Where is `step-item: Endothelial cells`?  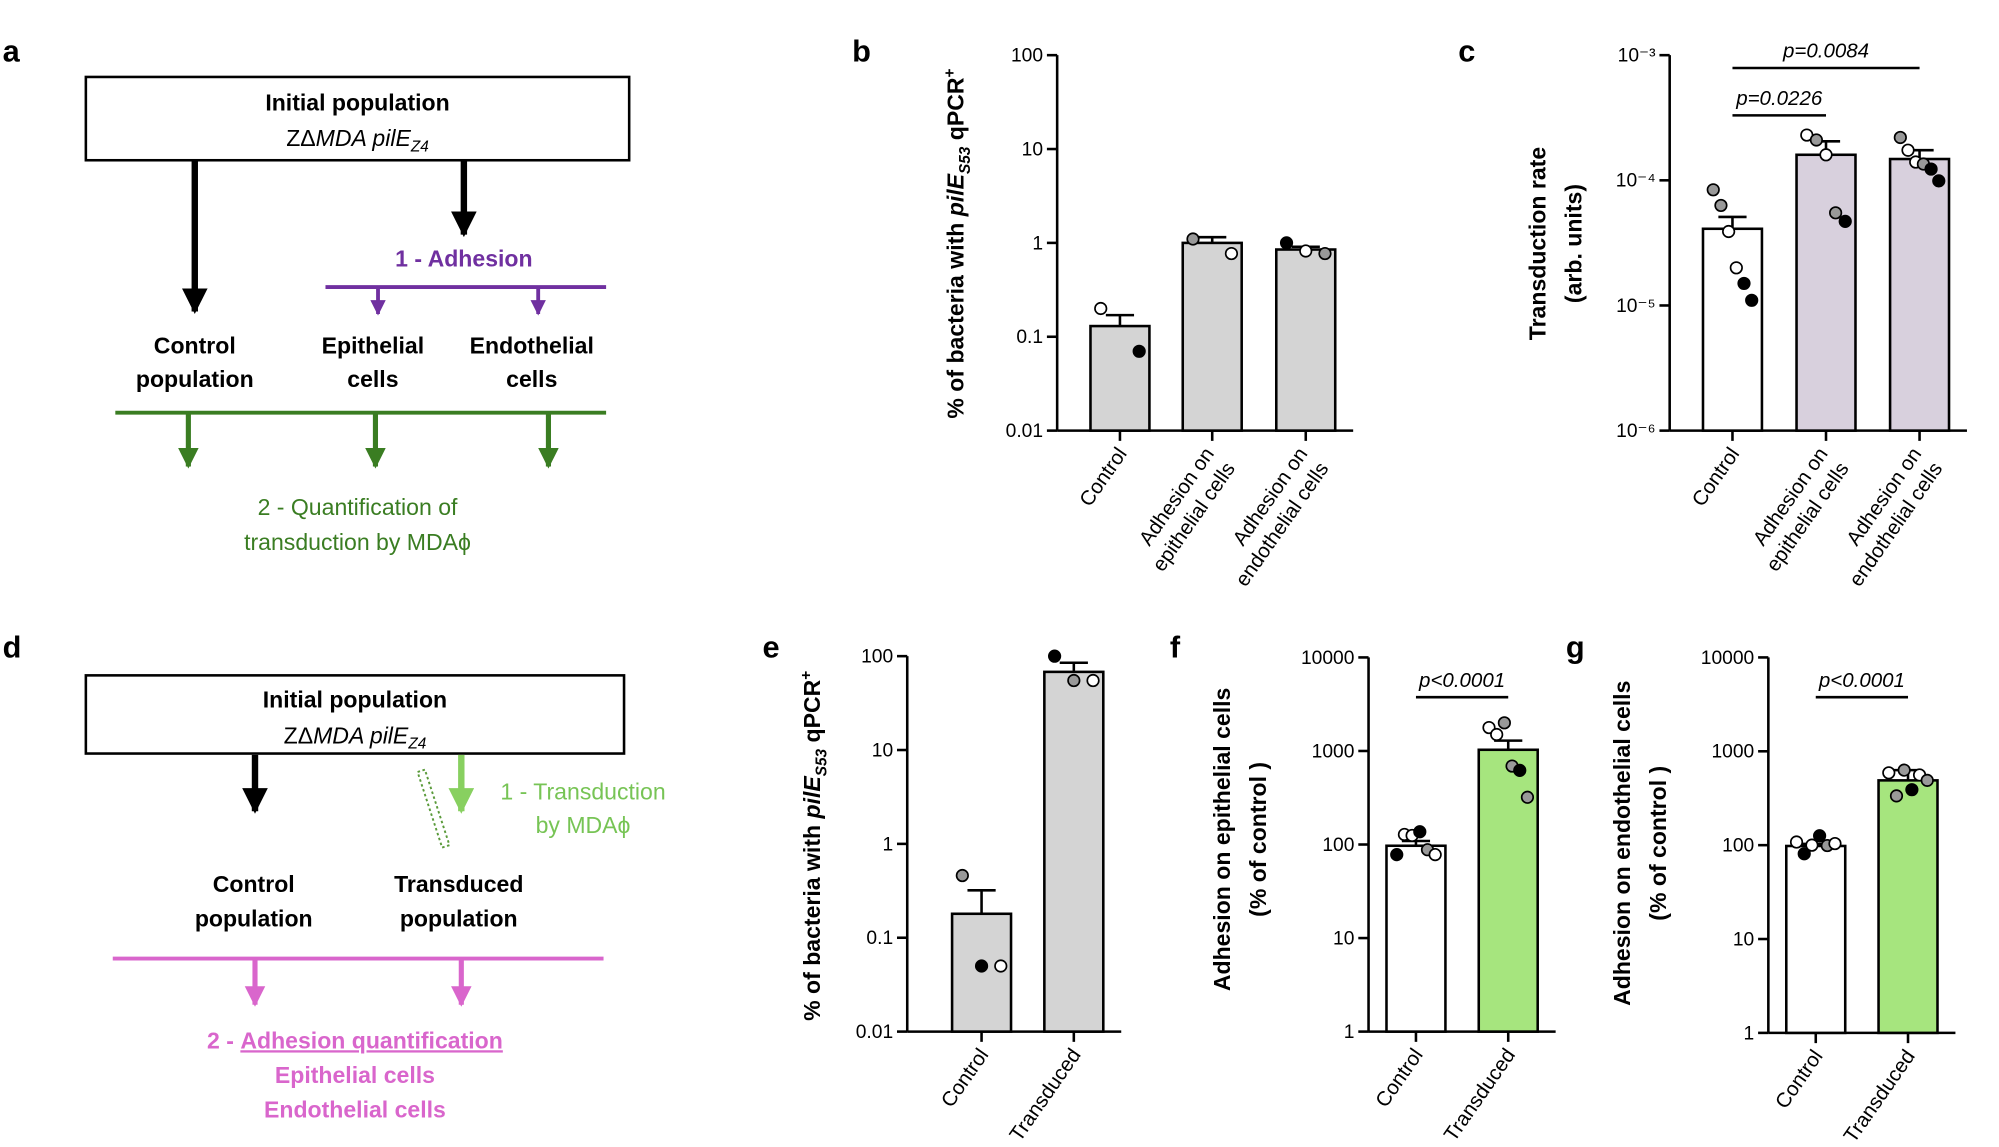
step-item: Endothelial cells is located at coordinates (355, 1109).